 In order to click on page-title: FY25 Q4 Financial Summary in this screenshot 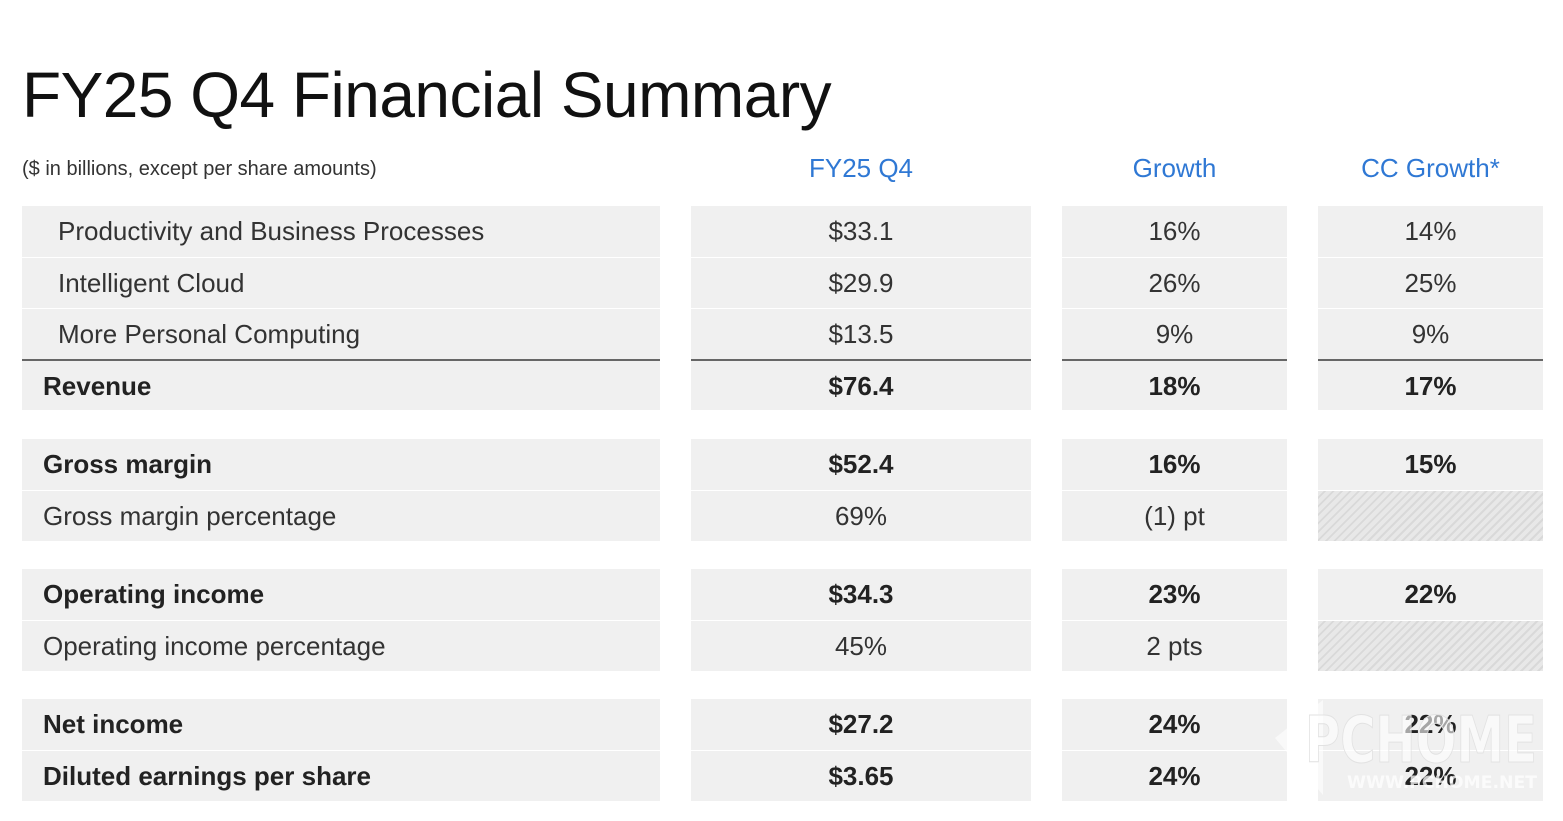, I will do `click(427, 94)`.